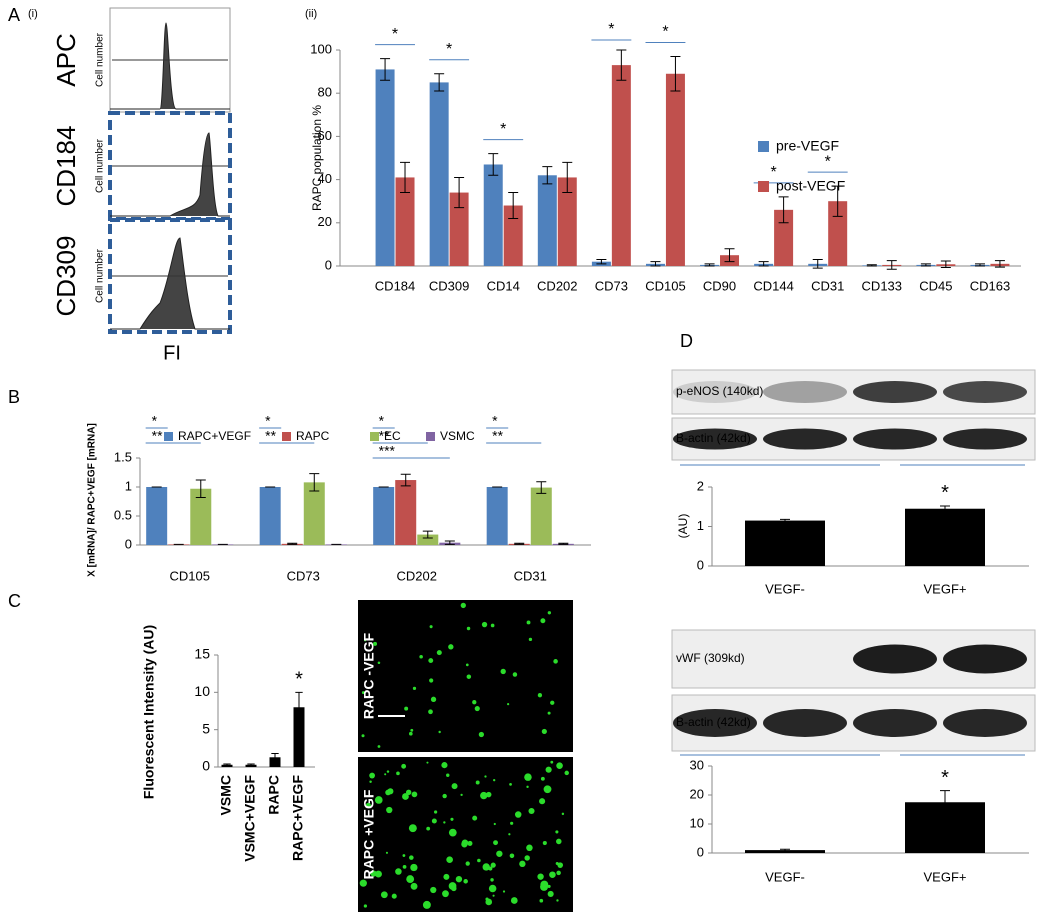 The image size is (1050, 919). What do you see at coordinates (449, 285) in the screenshot?
I see `x-tick-label: CD309` at bounding box center [449, 285].